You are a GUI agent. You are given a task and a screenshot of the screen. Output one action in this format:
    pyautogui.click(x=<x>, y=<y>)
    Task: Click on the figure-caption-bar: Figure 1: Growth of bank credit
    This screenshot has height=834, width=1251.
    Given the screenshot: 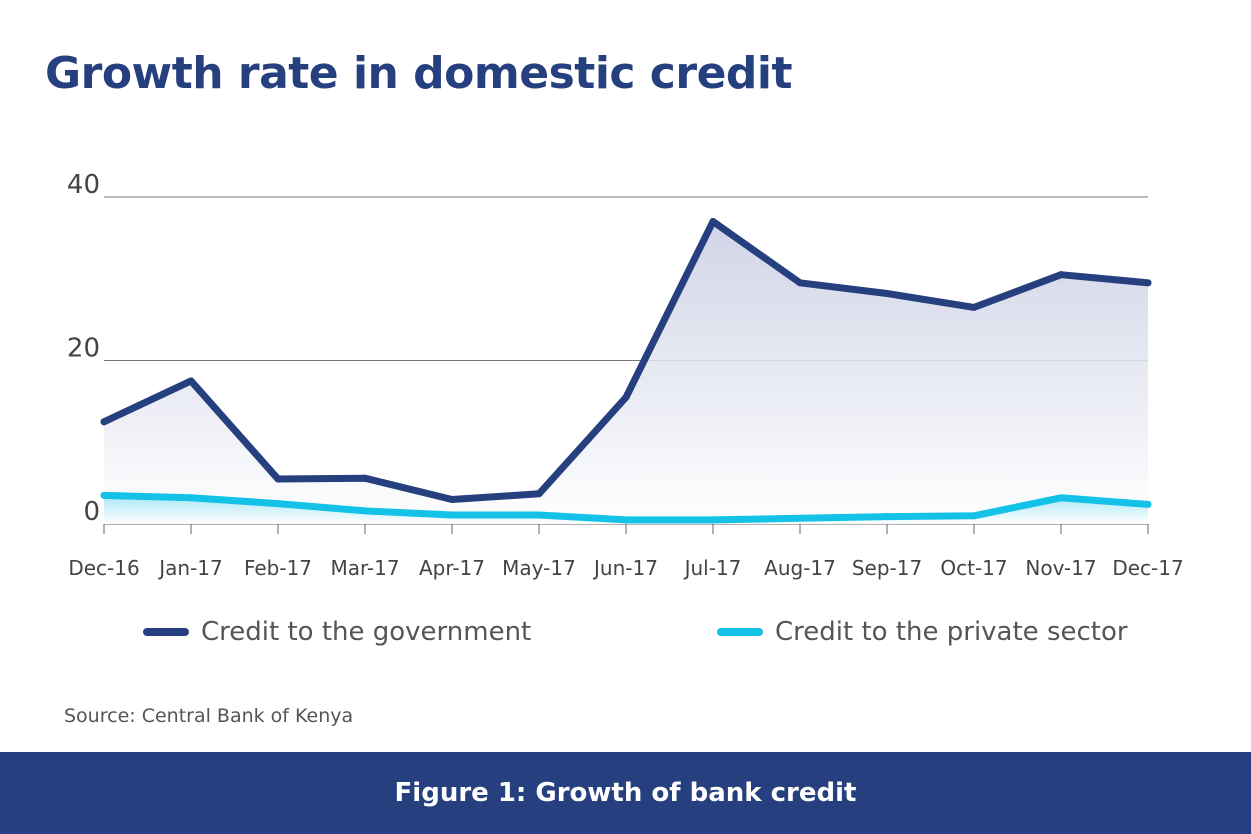 What is the action you would take?
    pyautogui.click(x=625, y=793)
    